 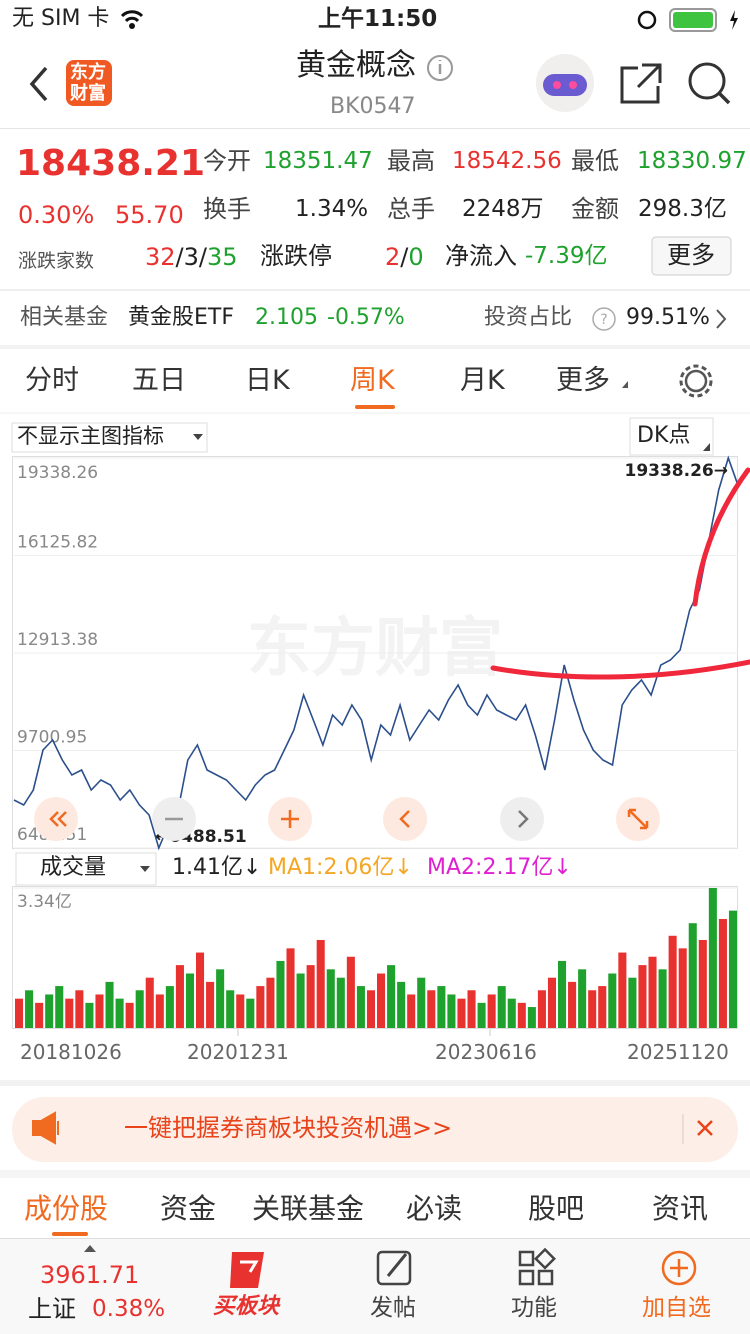 I want to click on zoom-out-far, so click(x=56, y=819).